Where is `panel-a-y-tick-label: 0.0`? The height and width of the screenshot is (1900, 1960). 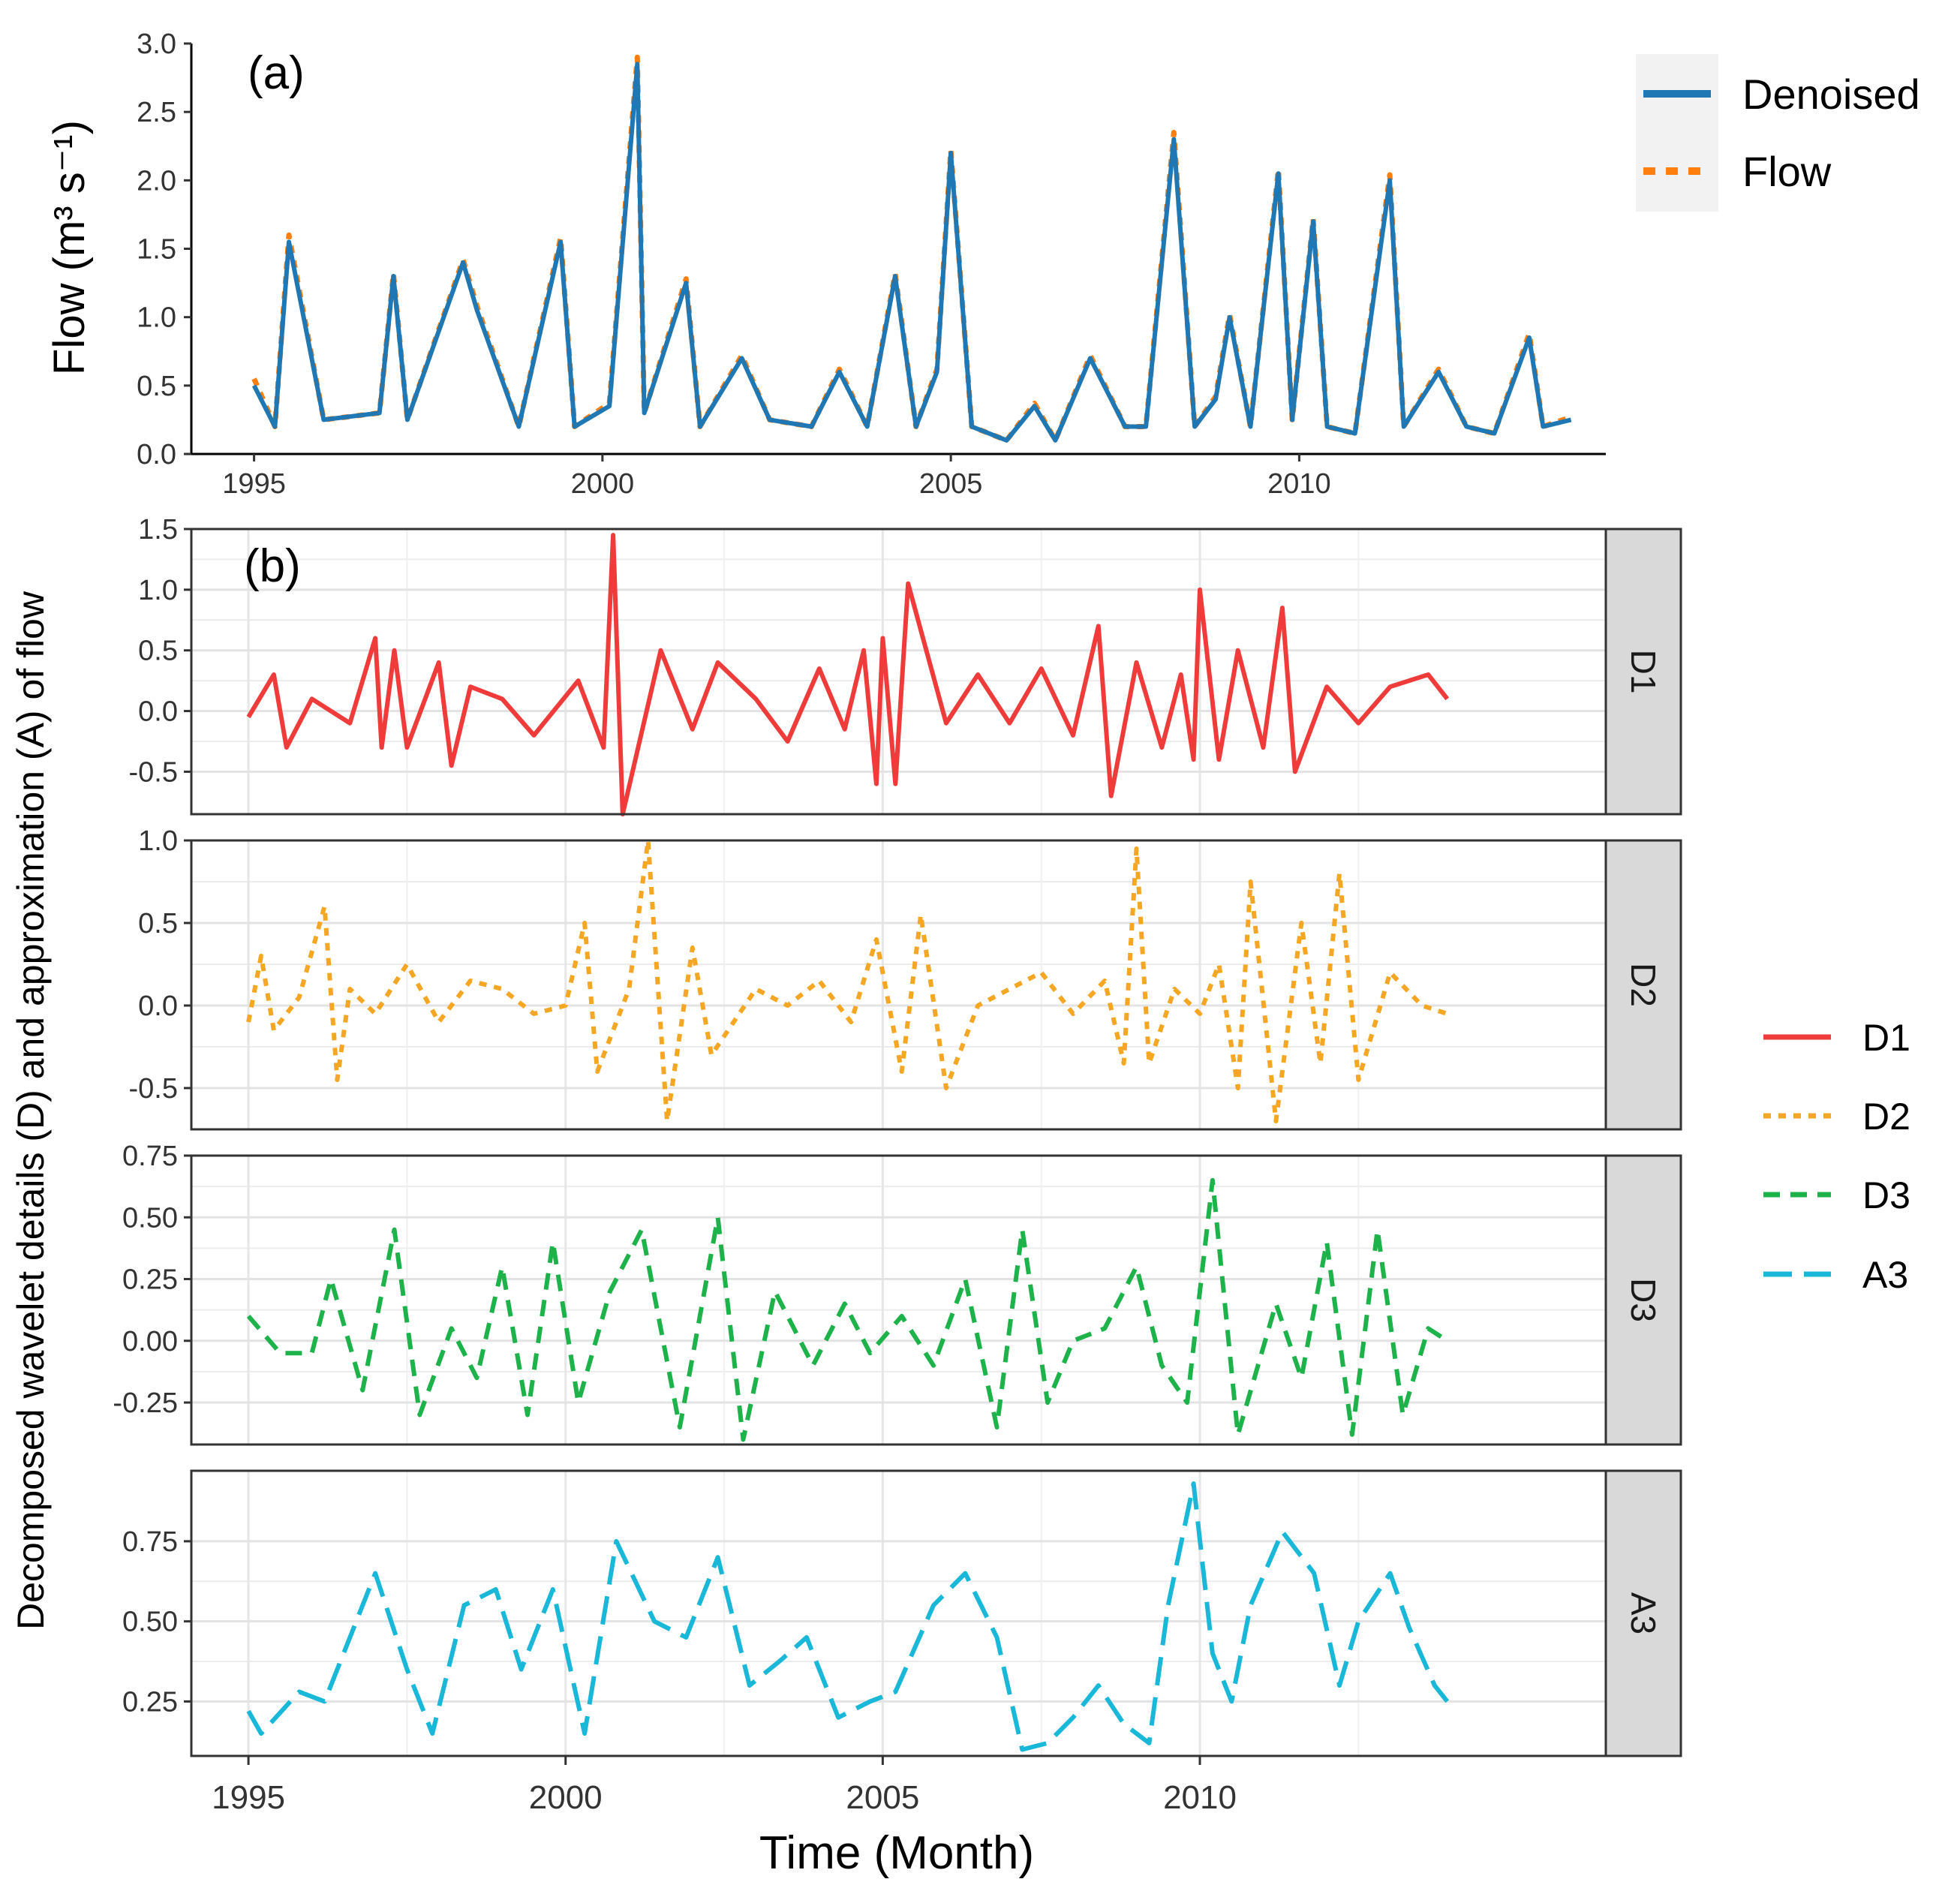 panel-a-y-tick-label: 0.0 is located at coordinates (156, 454).